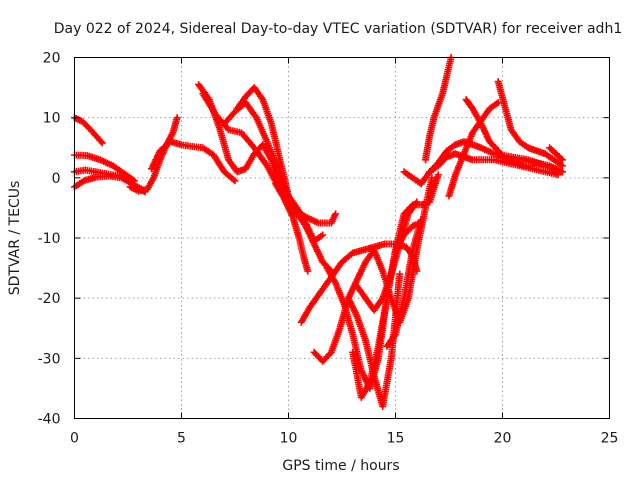  Describe the element at coordinates (181, 439) in the screenshot. I see `x-tick-label: 5` at that location.